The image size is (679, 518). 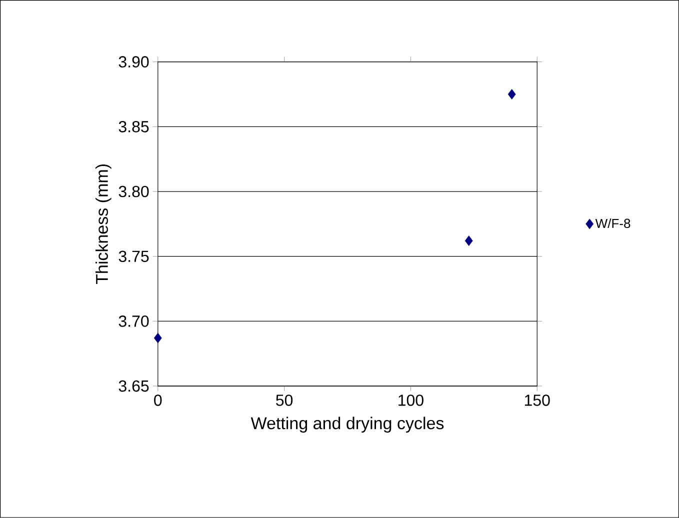 What do you see at coordinates (133, 192) in the screenshot?
I see `y-tick-label: 3.80` at bounding box center [133, 192].